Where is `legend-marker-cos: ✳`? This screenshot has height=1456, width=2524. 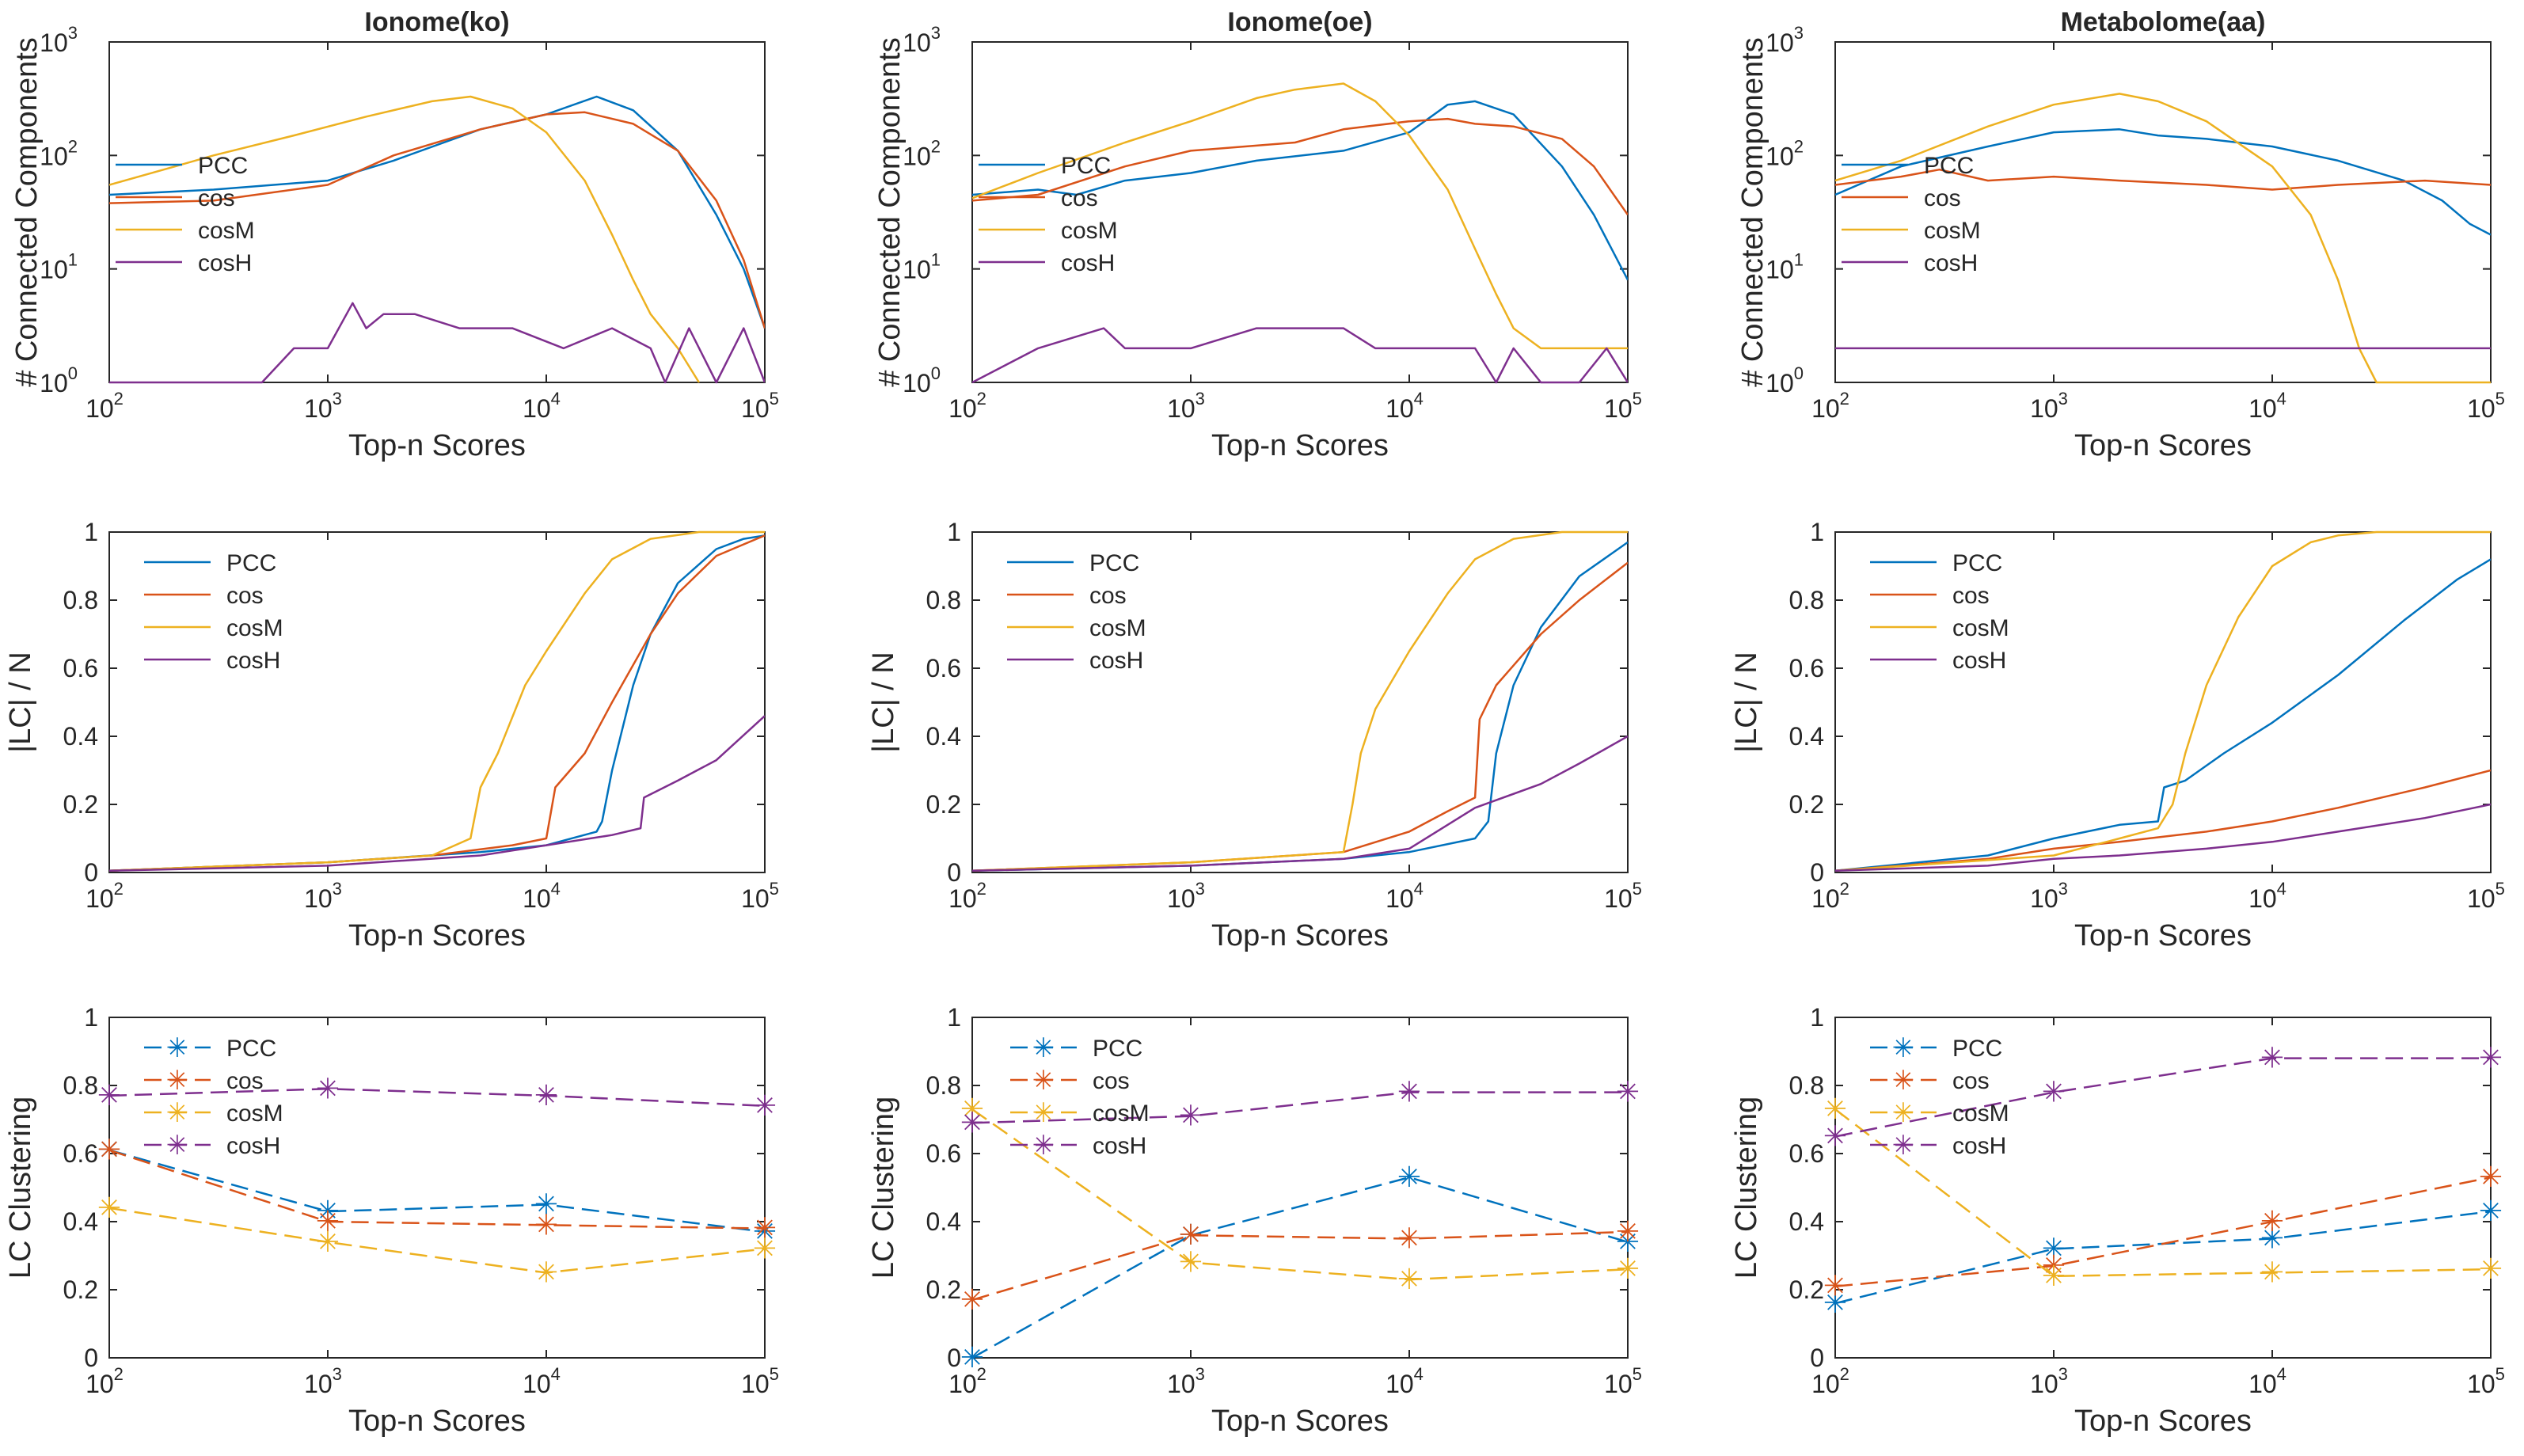 legend-marker-cos: ✳ is located at coordinates (177, 1081).